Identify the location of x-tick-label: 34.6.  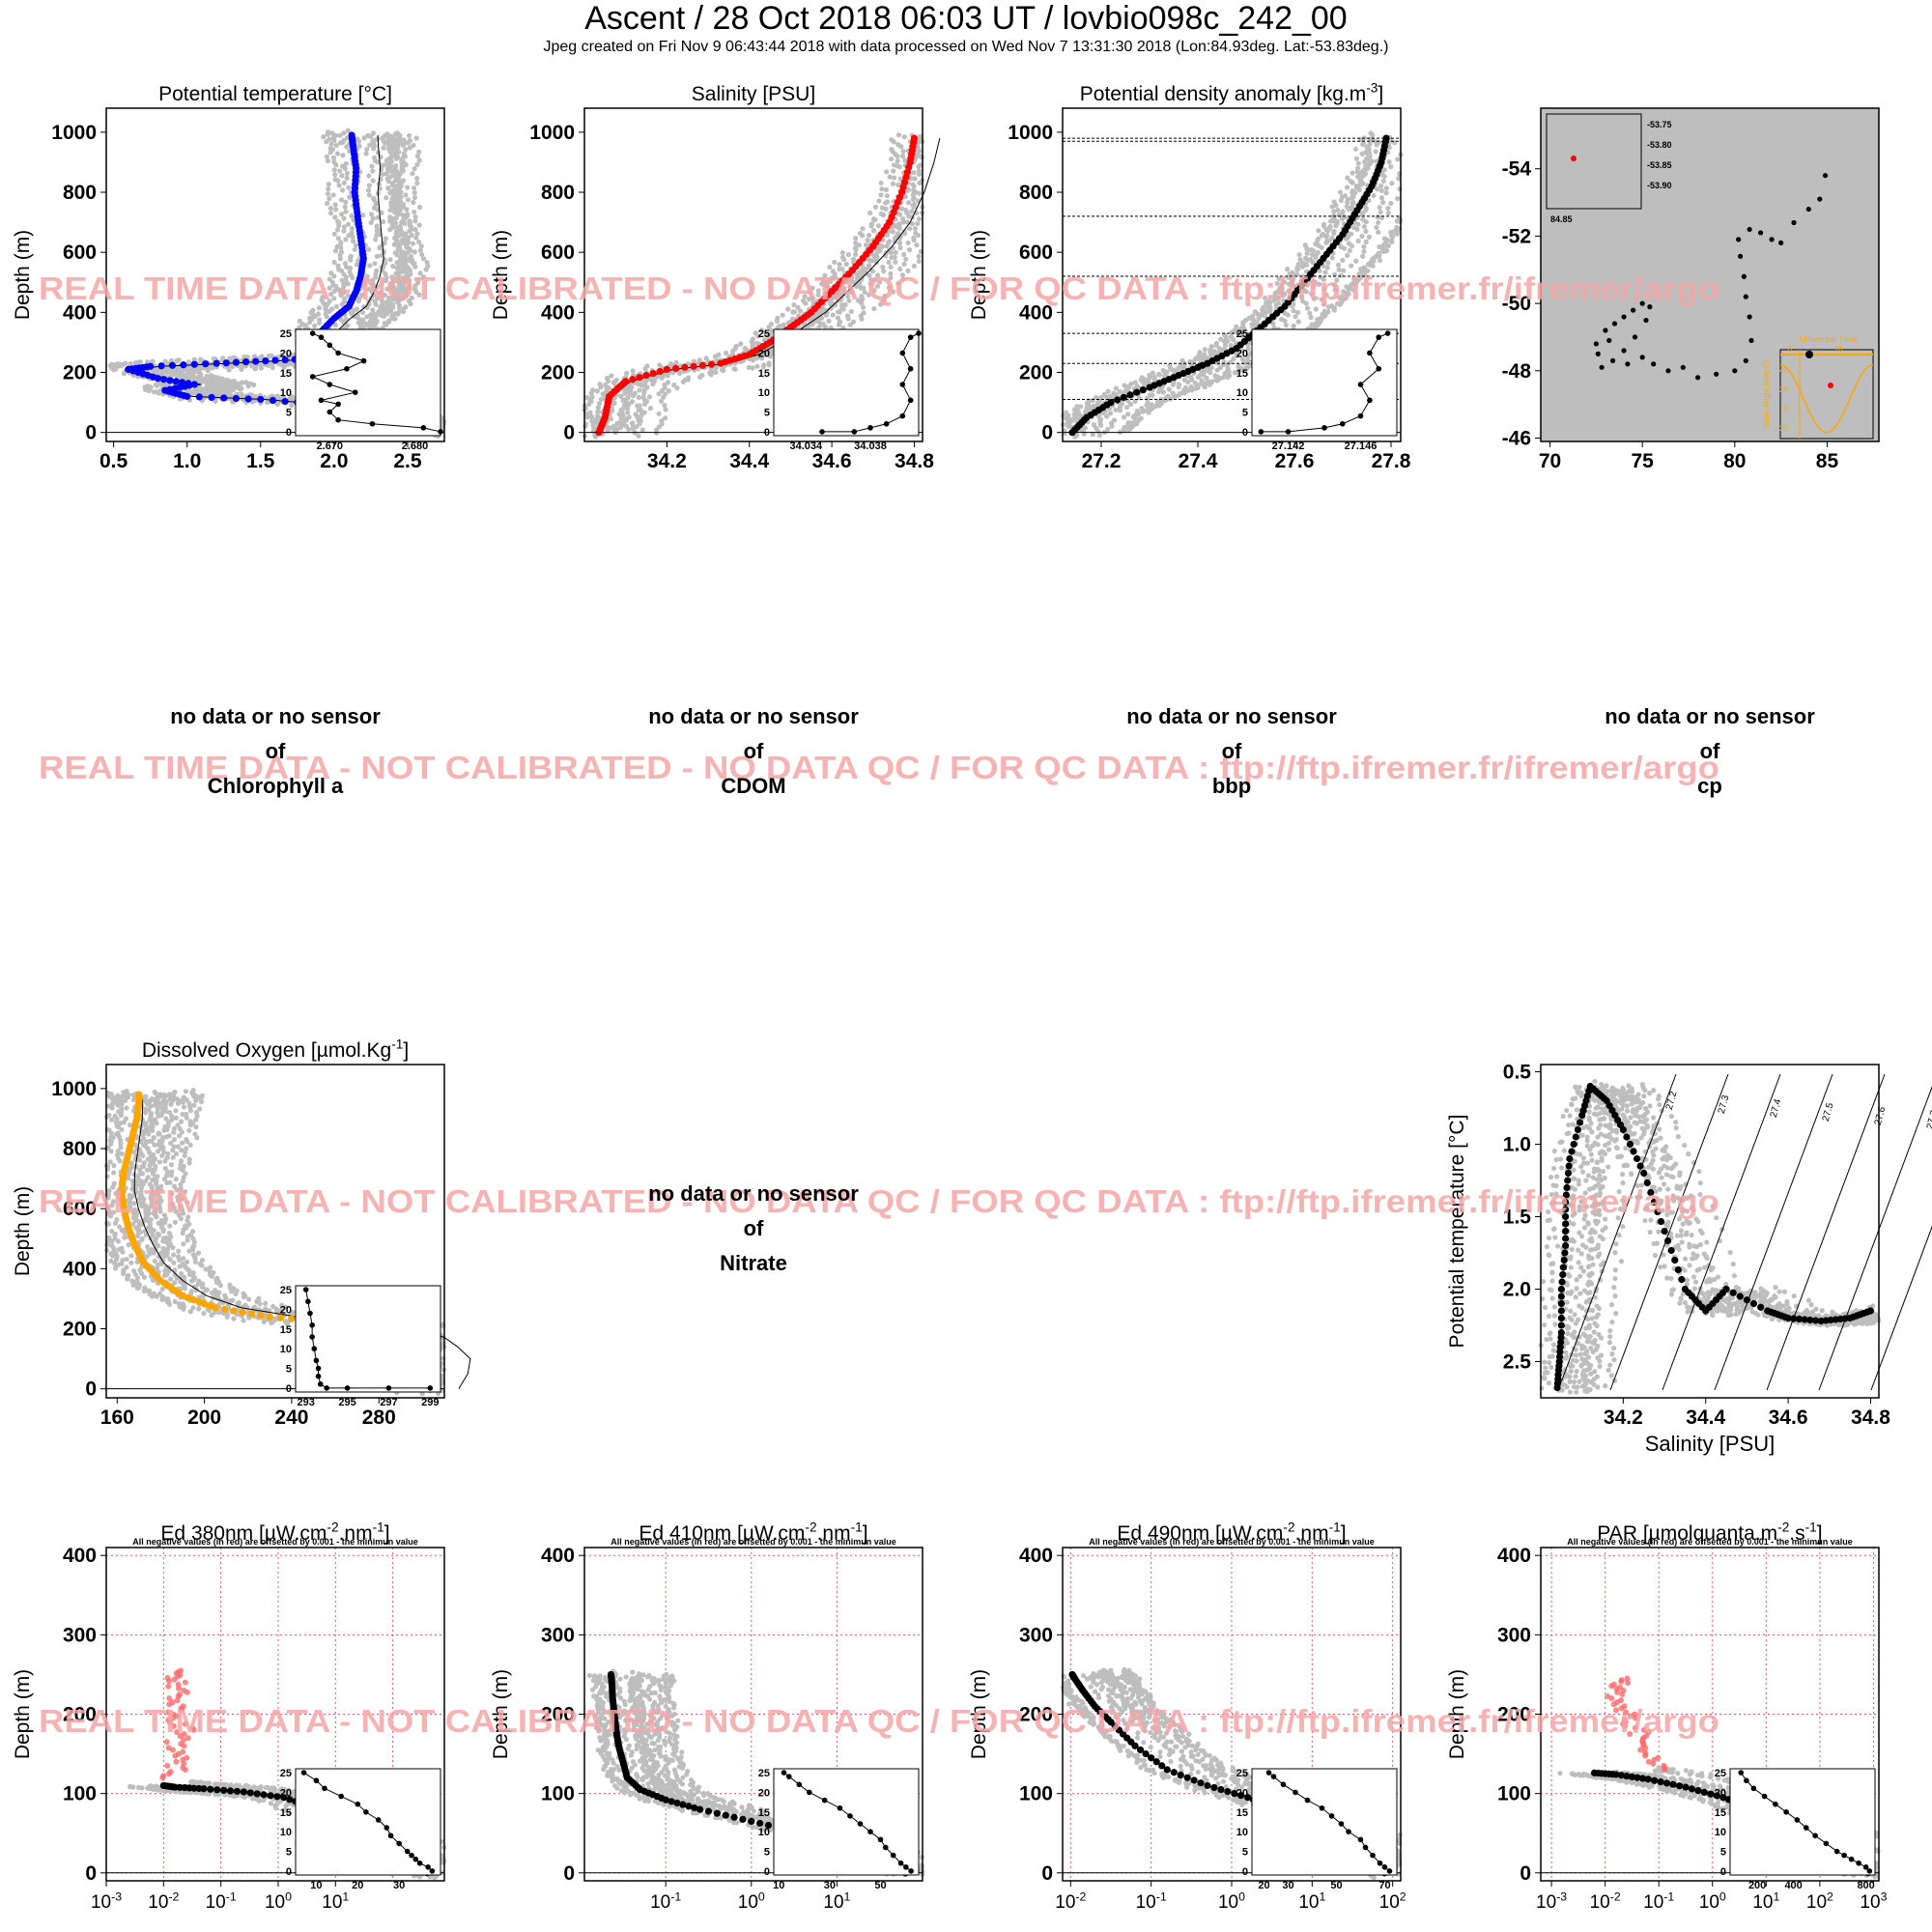
(832, 461).